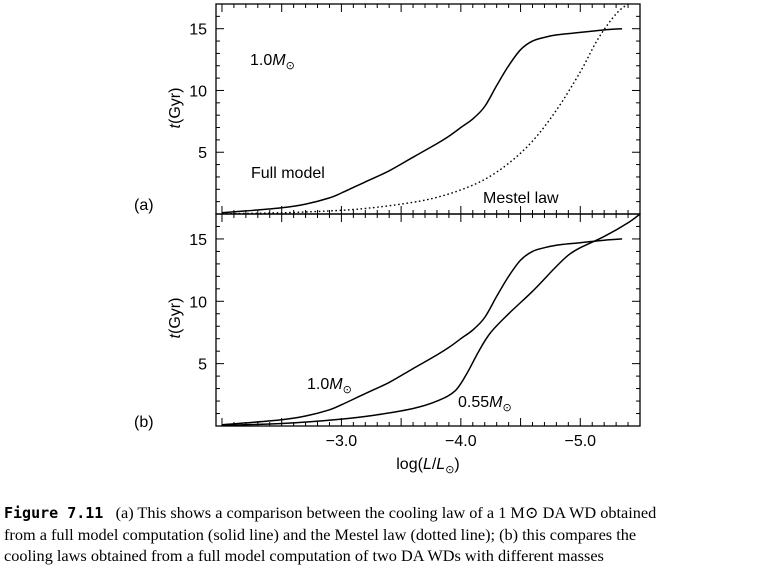 Image resolution: width=775 pixels, height=569 pixels. I want to click on panel-a-tick-labels: 5 10 15, so click(198, 92).